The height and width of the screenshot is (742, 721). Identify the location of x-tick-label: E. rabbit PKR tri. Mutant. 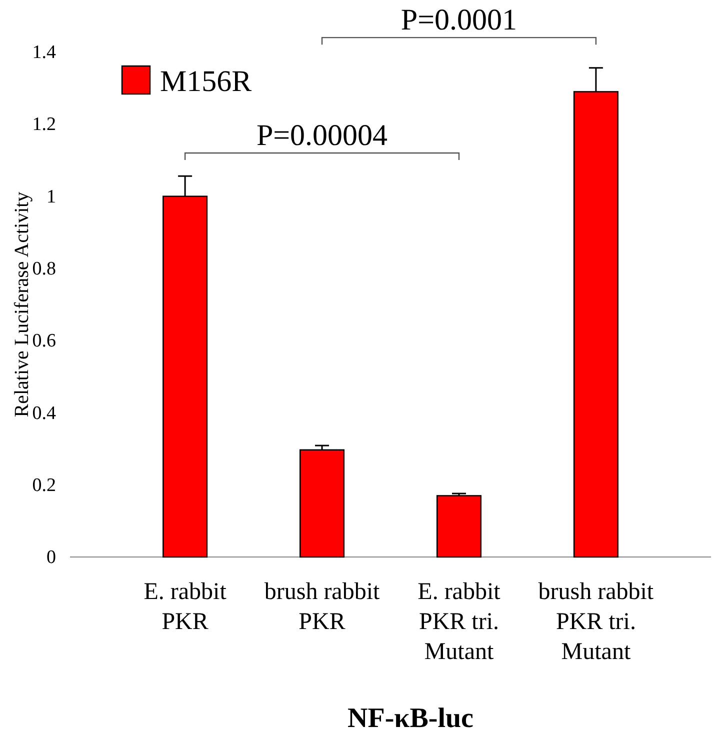
(459, 622).